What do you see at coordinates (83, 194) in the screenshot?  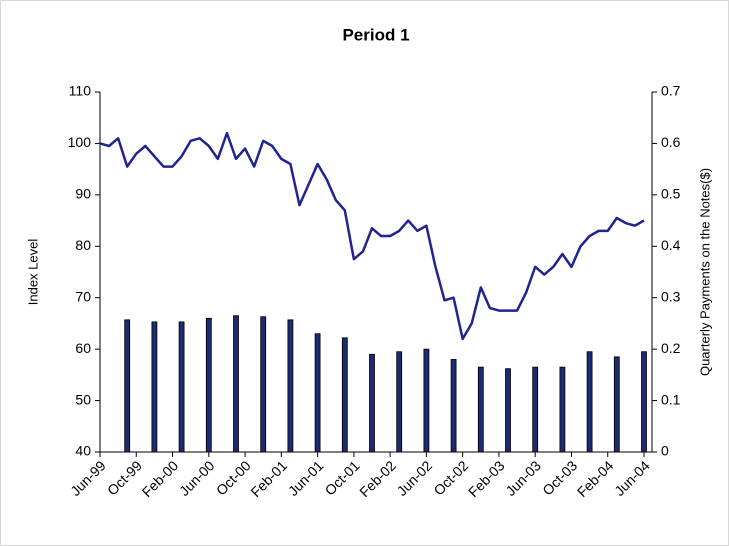 I see `y-tick-label: 90` at bounding box center [83, 194].